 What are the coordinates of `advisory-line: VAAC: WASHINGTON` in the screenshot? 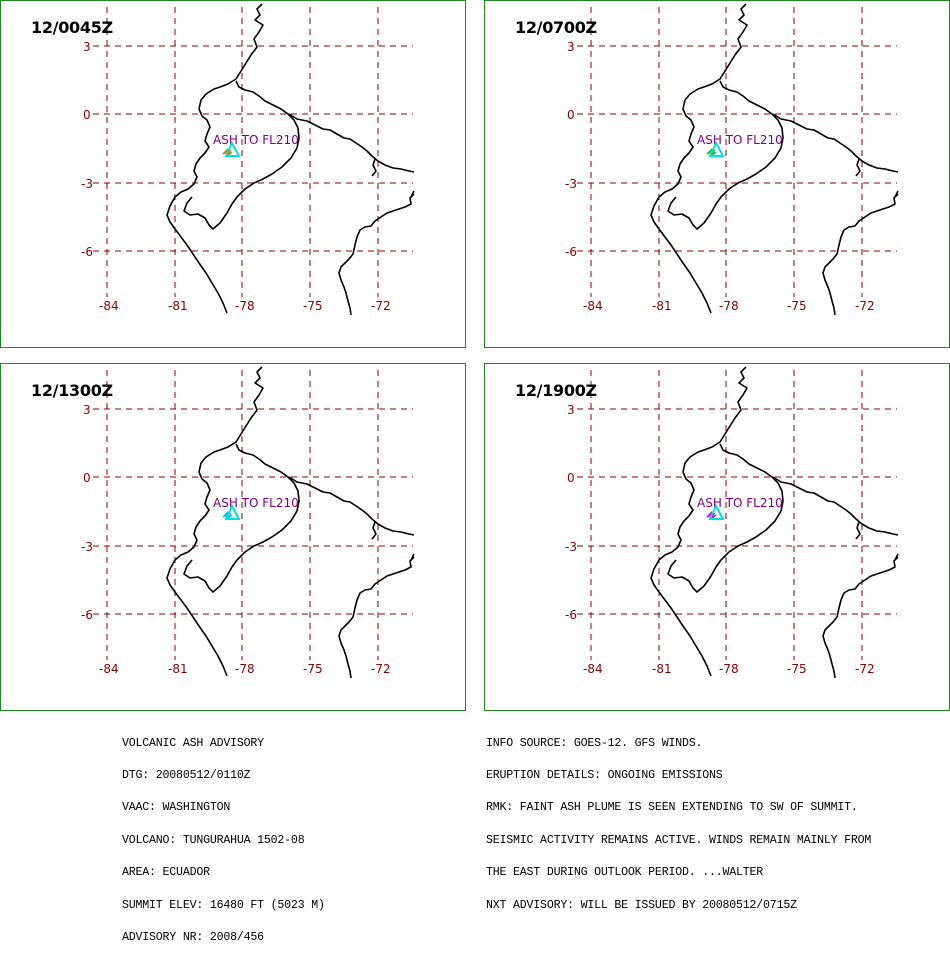 It's located at (176, 808).